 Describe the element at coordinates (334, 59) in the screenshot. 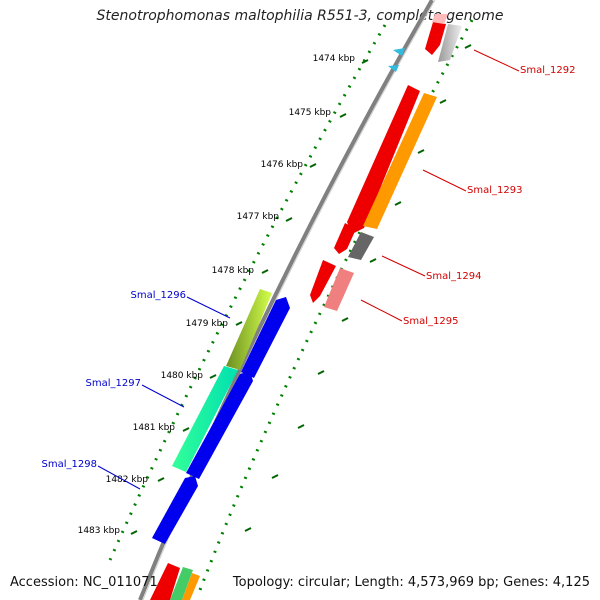

I see `tick-label-1474: 1474 kbp` at that location.